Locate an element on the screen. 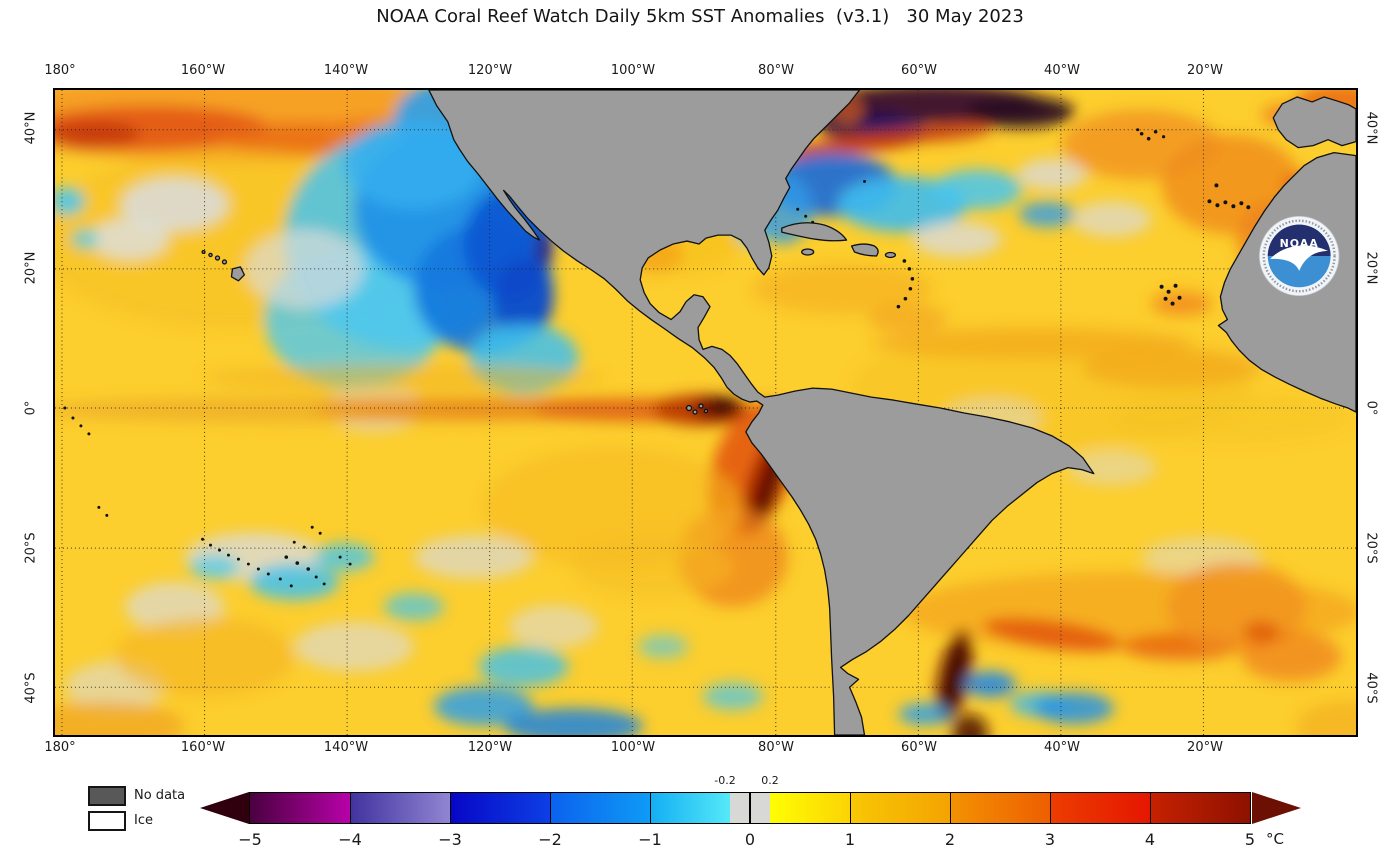 The image size is (1400, 854). no-data-swatch is located at coordinates (107, 796).